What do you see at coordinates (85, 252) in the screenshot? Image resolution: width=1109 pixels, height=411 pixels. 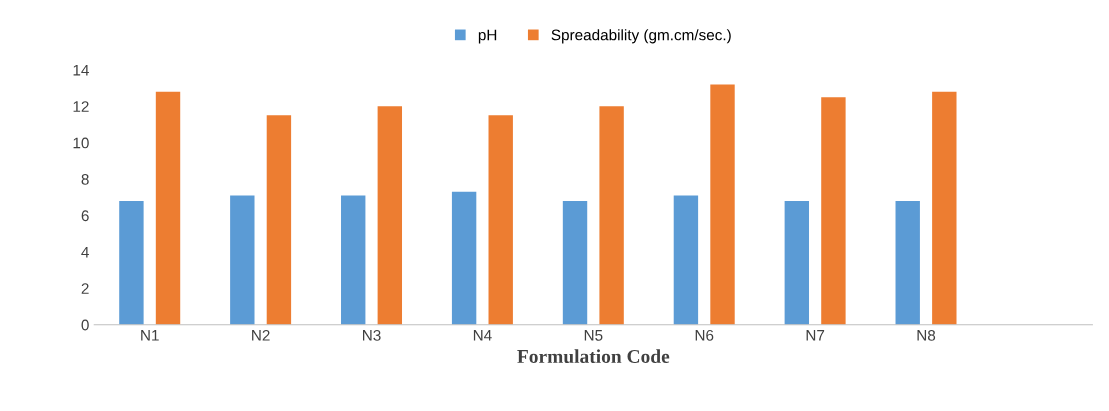 I see `y-tick-label: 4` at bounding box center [85, 252].